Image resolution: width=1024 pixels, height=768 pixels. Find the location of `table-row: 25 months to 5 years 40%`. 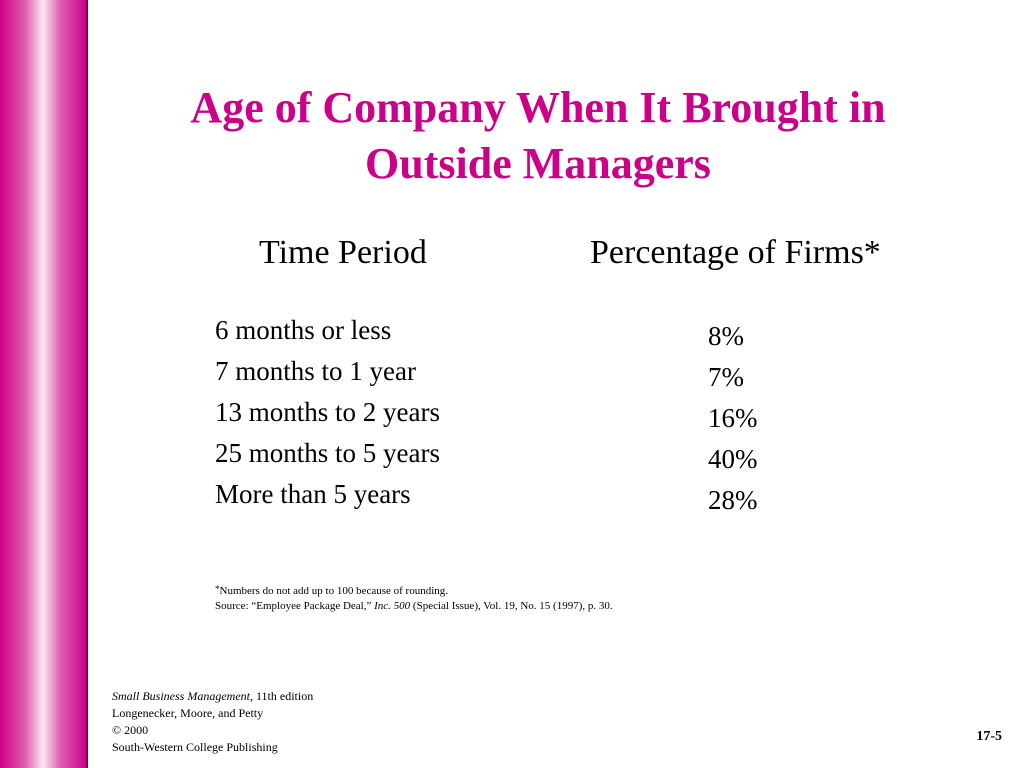

table-row: 25 months to 5 years 40% is located at coordinates (515, 455).